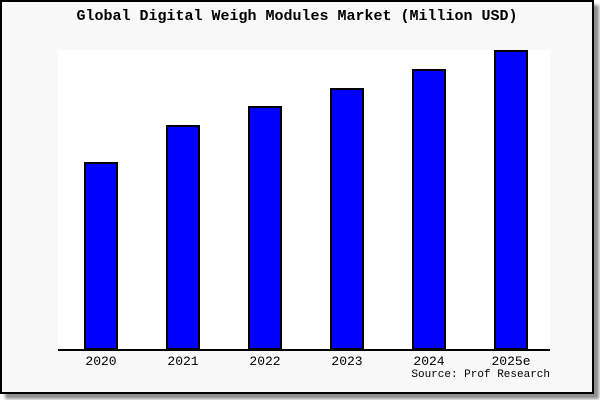 This screenshot has height=400, width=600. Describe the element at coordinates (429, 209) in the screenshot. I see `bar-2024` at that location.